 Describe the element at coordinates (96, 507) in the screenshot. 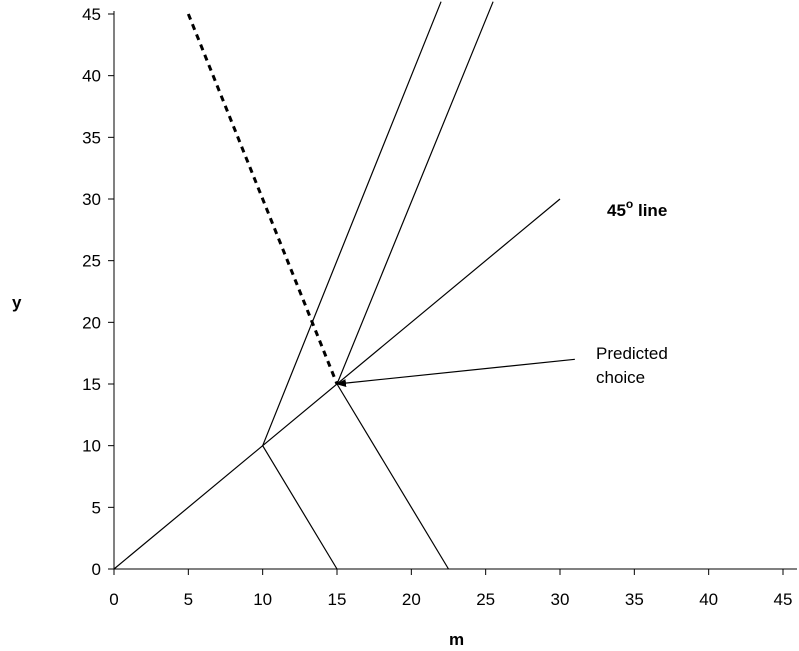

I see `y-tick-label: 5` at that location.